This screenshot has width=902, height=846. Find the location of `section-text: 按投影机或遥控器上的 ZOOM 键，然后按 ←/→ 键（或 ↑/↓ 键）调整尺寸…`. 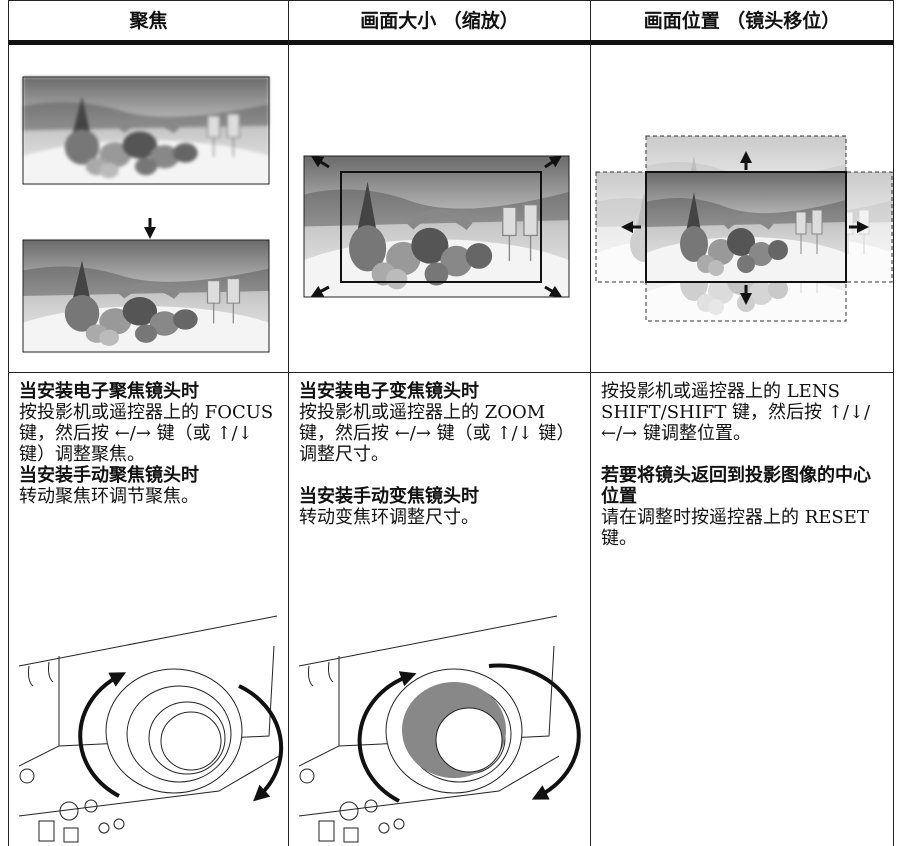

section-text: 按投影机或遥控器上的 ZOOM 键，然后按 ←/→ 键（或 ↑/↓ 键）调整尺寸… is located at coordinates (437, 433).